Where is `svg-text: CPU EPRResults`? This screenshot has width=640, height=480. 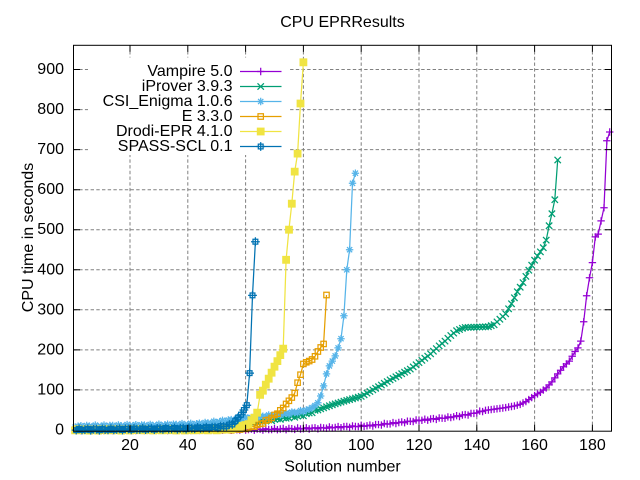 svg-text: CPU EPRResults is located at coordinates (342, 22).